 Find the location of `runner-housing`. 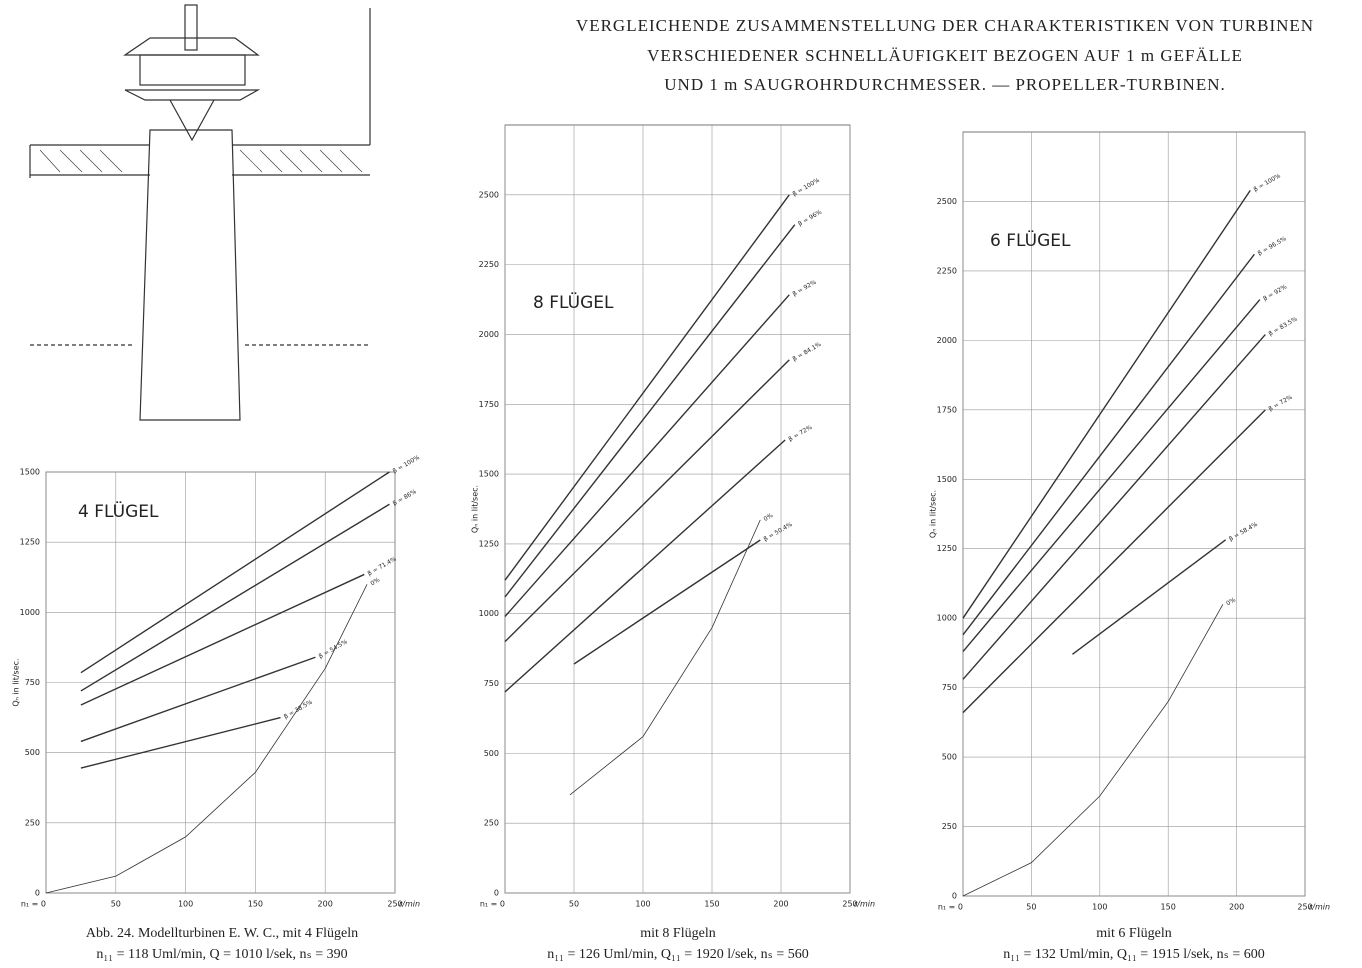

runner-housing is located at coordinates (192, 70).